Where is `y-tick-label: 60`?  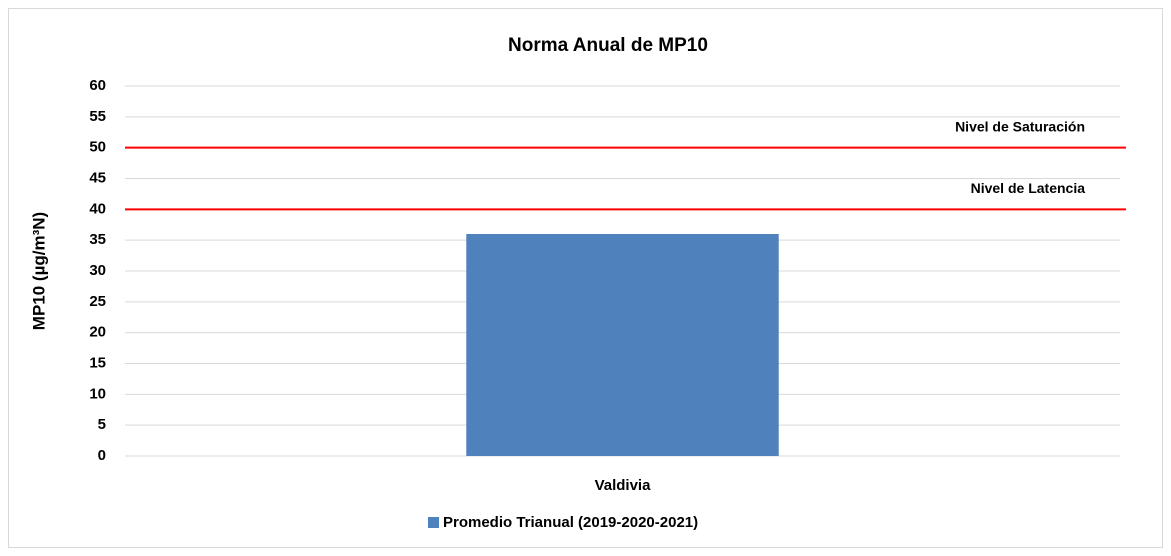 y-tick-label: 60 is located at coordinates (97, 85).